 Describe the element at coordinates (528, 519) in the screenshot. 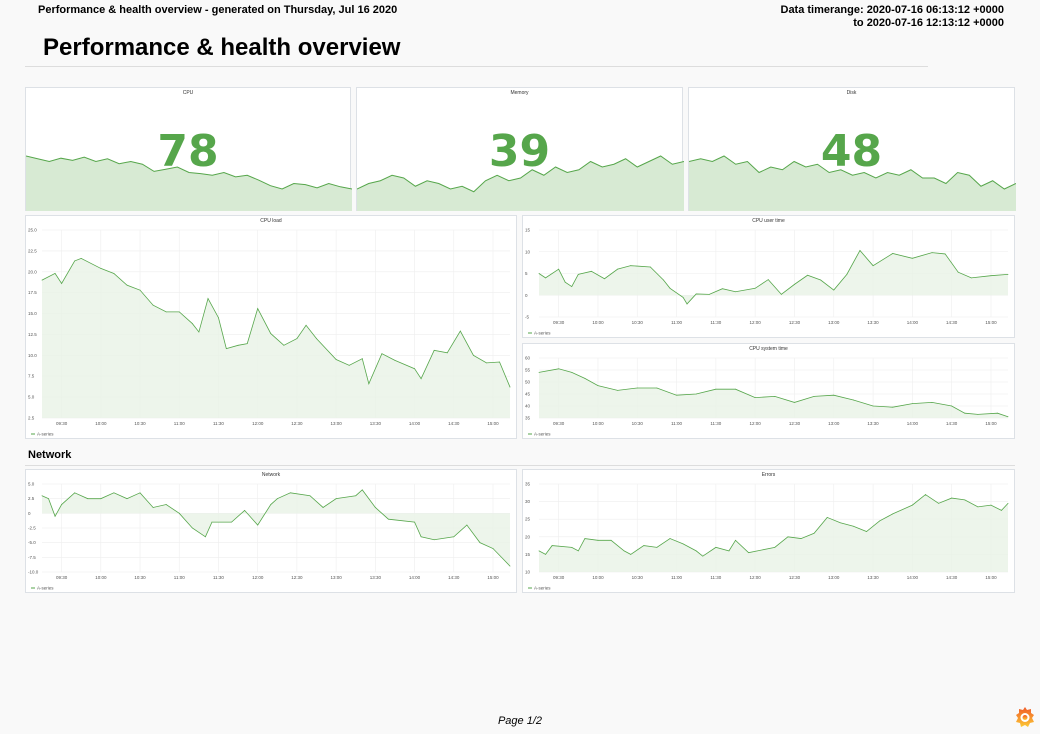

I see `y-tick-label: 25` at that location.